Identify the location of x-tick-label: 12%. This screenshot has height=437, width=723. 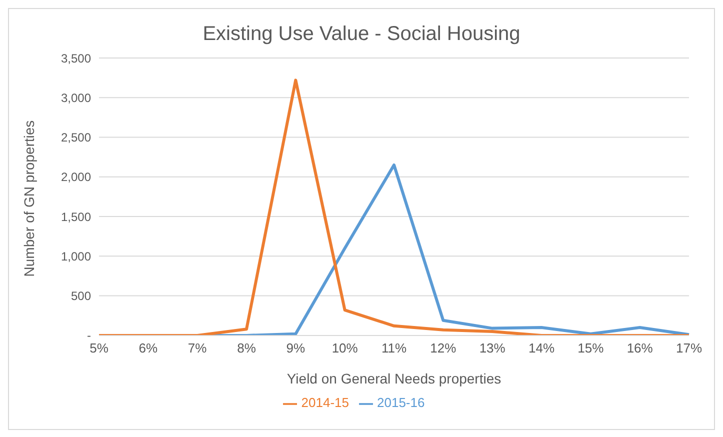
(443, 348).